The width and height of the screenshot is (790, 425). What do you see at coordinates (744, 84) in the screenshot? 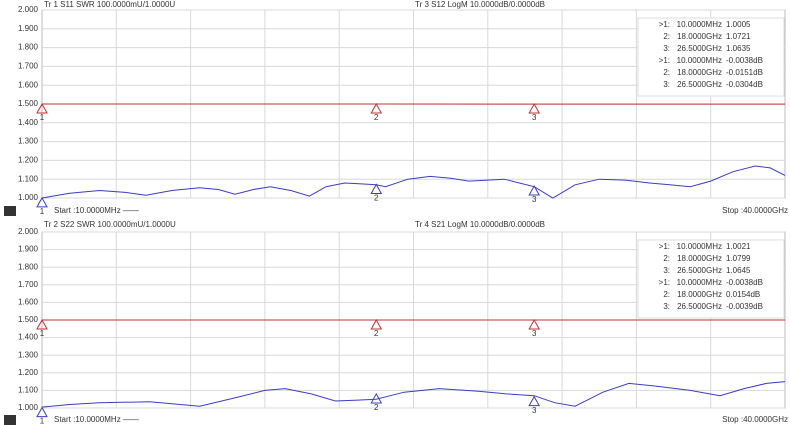
I see `marker-value: -0.0304dB` at bounding box center [744, 84].